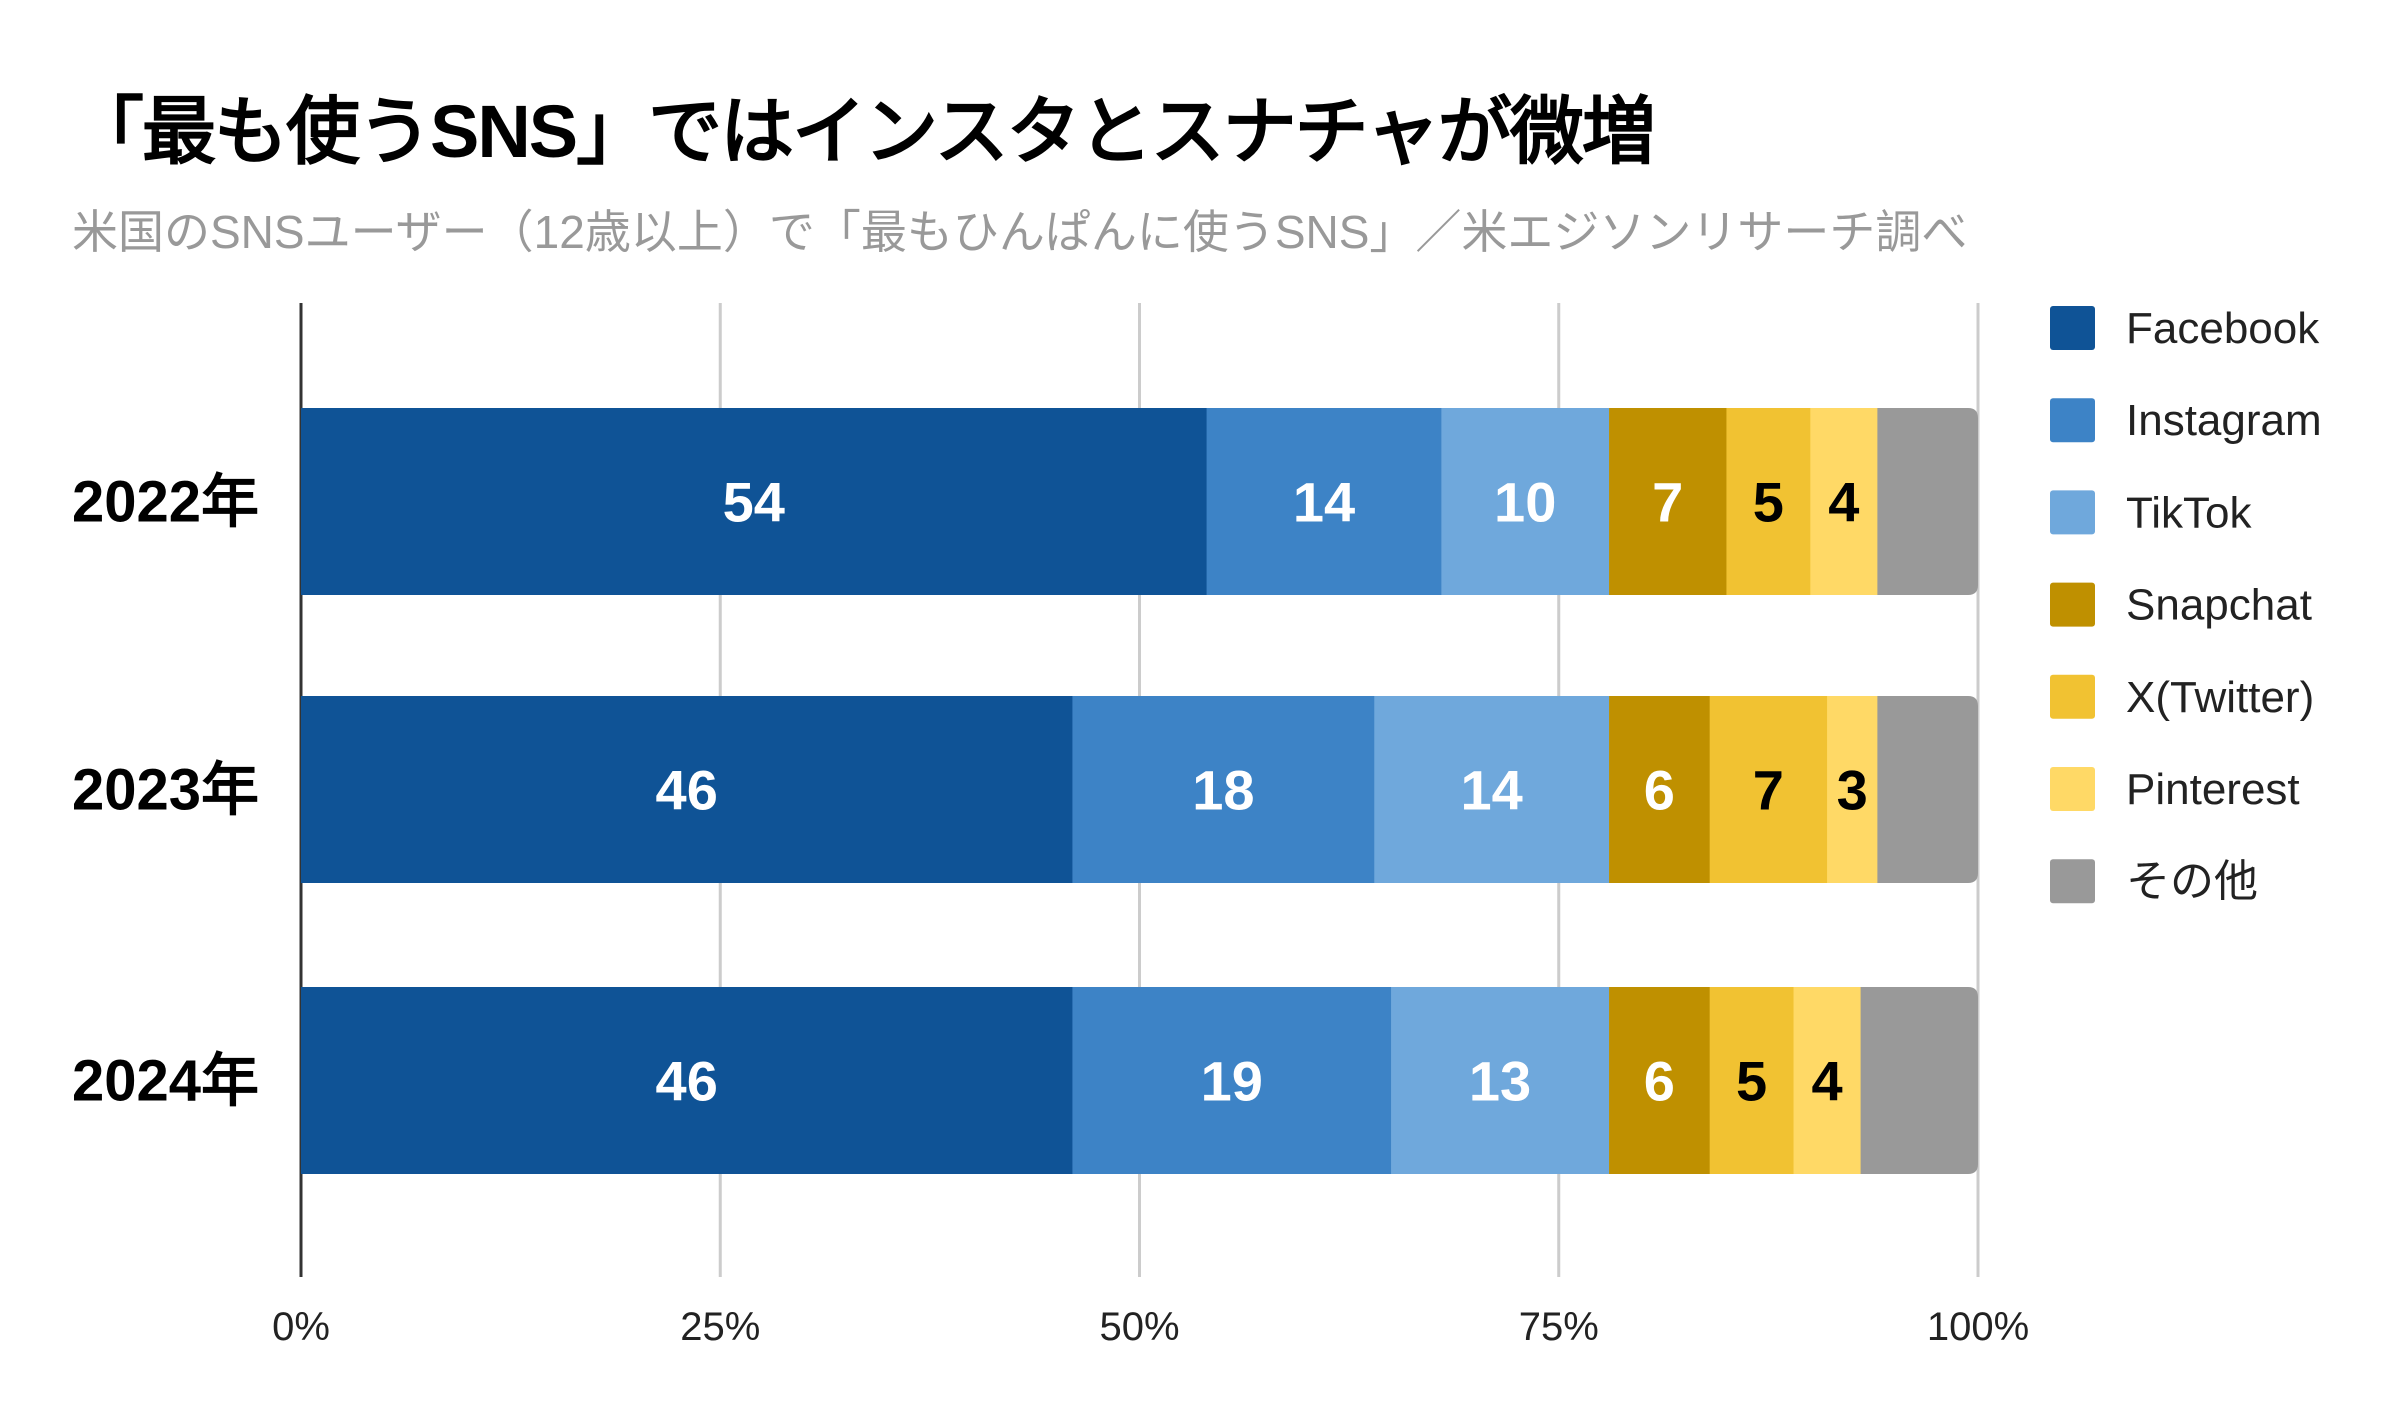 The image size is (2400, 1418). I want to click on x-tick-label: 100%, so click(1978, 1327).